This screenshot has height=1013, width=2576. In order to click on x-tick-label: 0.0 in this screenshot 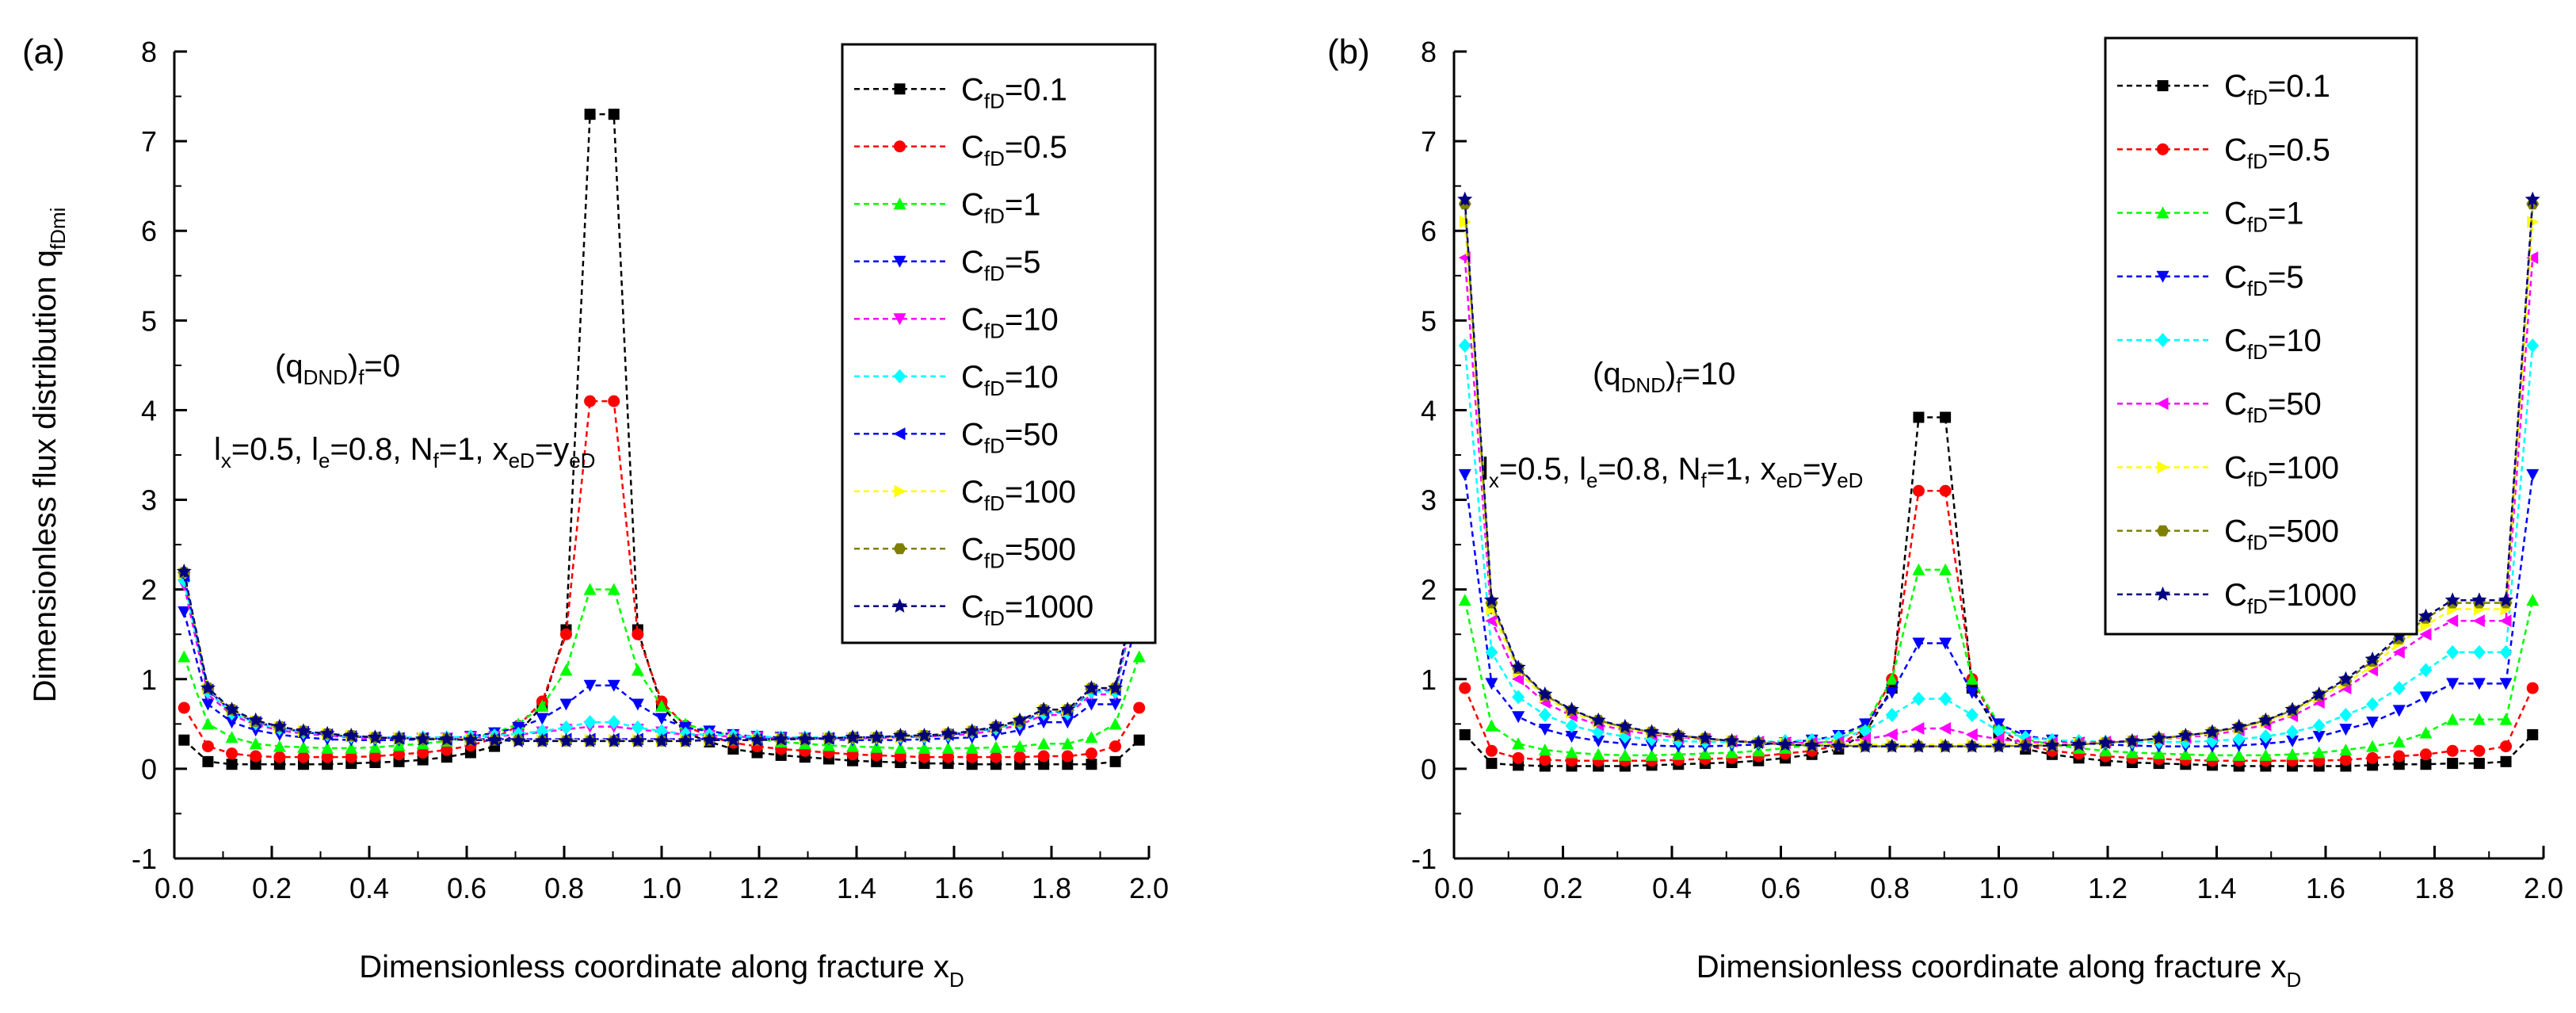, I will do `click(174, 888)`.